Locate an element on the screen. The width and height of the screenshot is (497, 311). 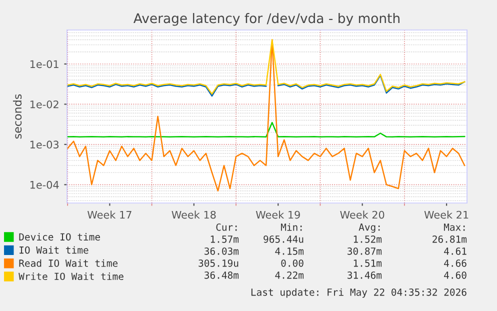
text: 4.15m is located at coordinates (289, 251).